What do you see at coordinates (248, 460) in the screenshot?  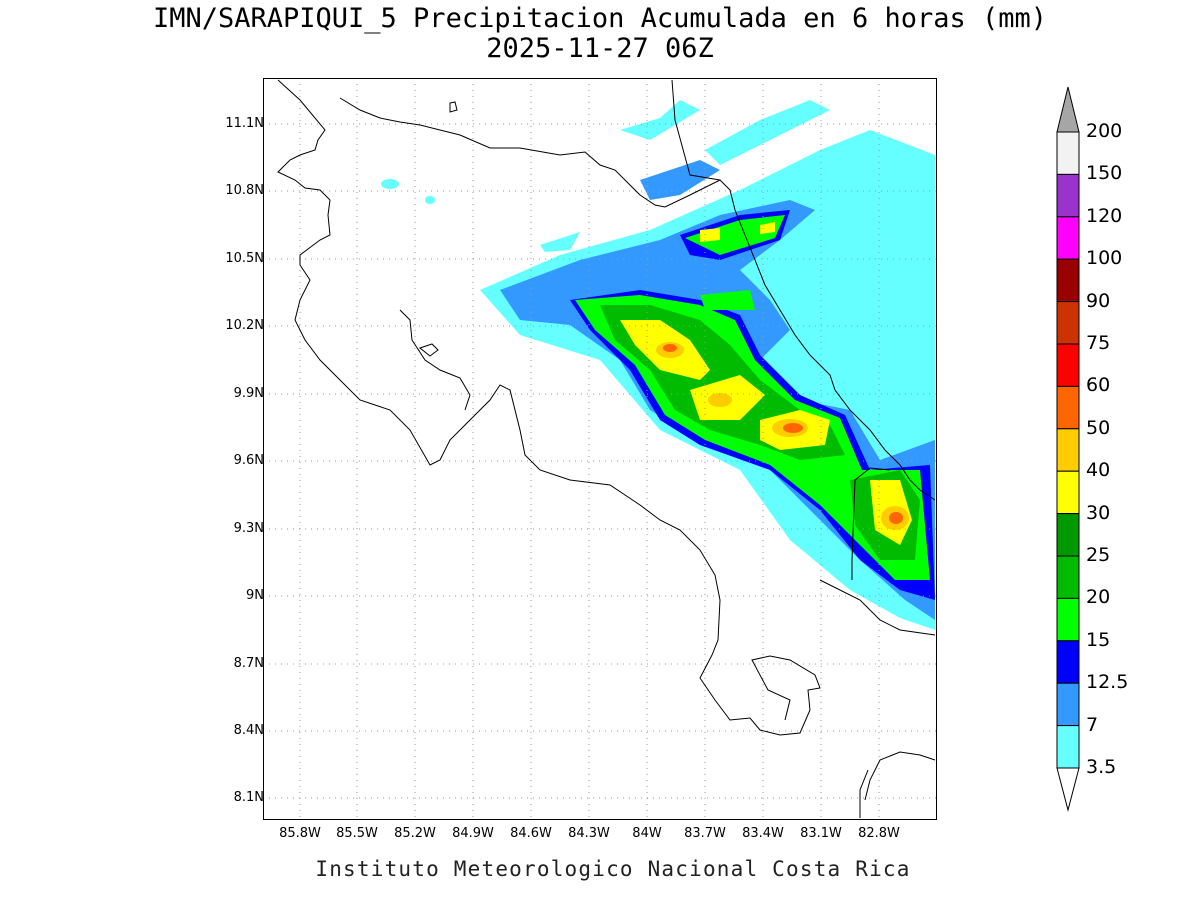 I see `lat-tick: 9.6N` at bounding box center [248, 460].